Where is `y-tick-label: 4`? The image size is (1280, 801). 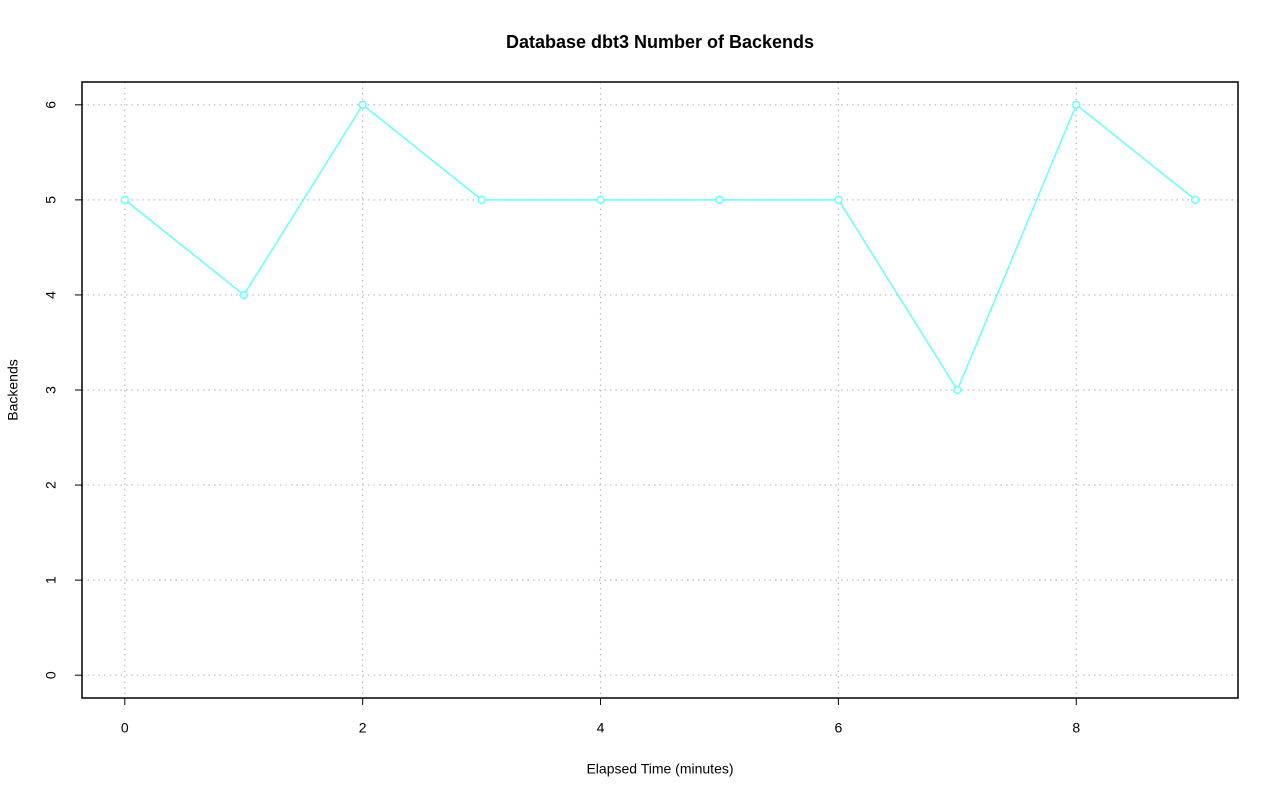
y-tick-label: 4 is located at coordinates (51, 295).